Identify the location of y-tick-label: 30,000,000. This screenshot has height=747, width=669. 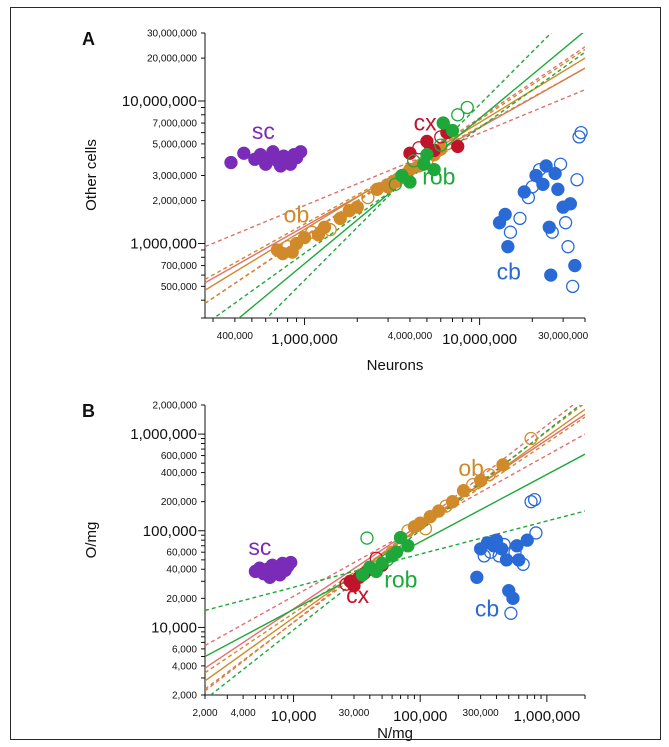
(172, 34).